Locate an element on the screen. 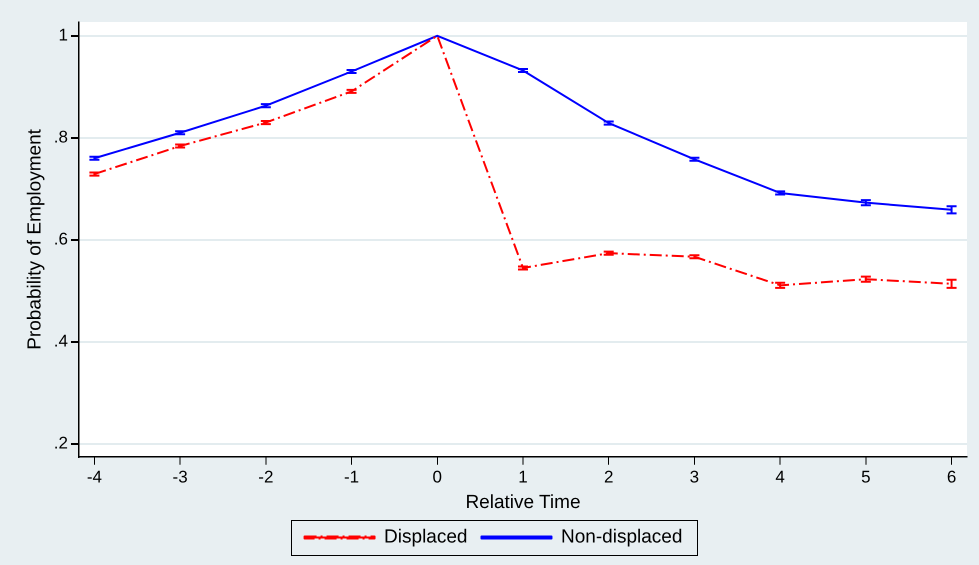 This screenshot has height=565, width=979. x-tick-label: -1 is located at coordinates (352, 477).